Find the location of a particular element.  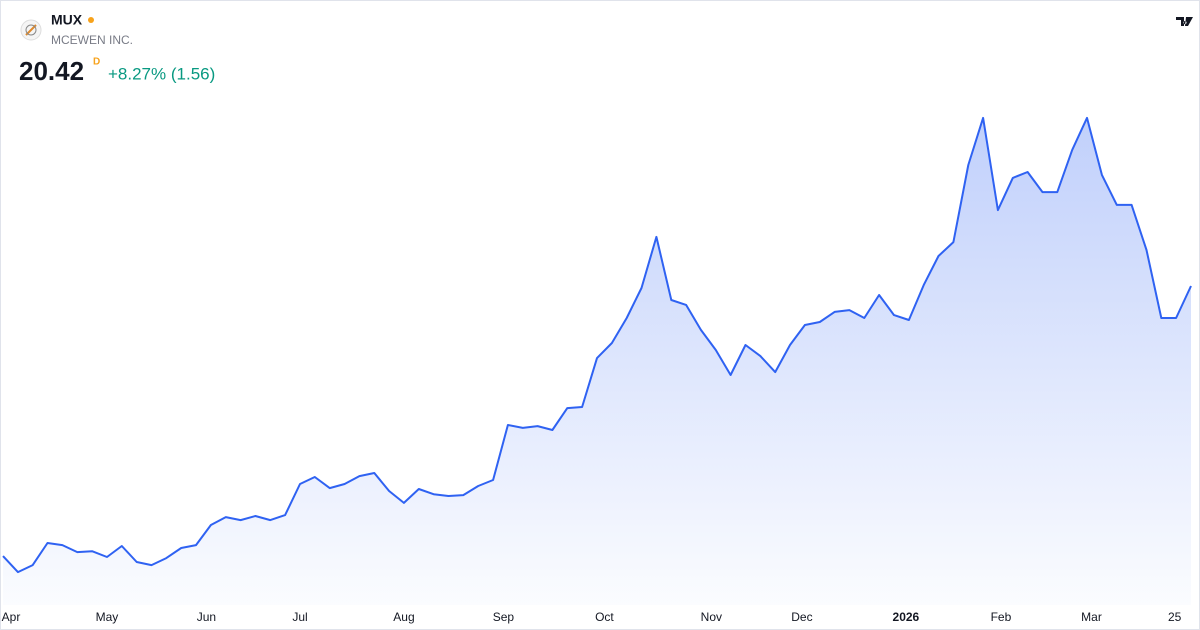

x-tick-label: 25 is located at coordinates (1175, 617).